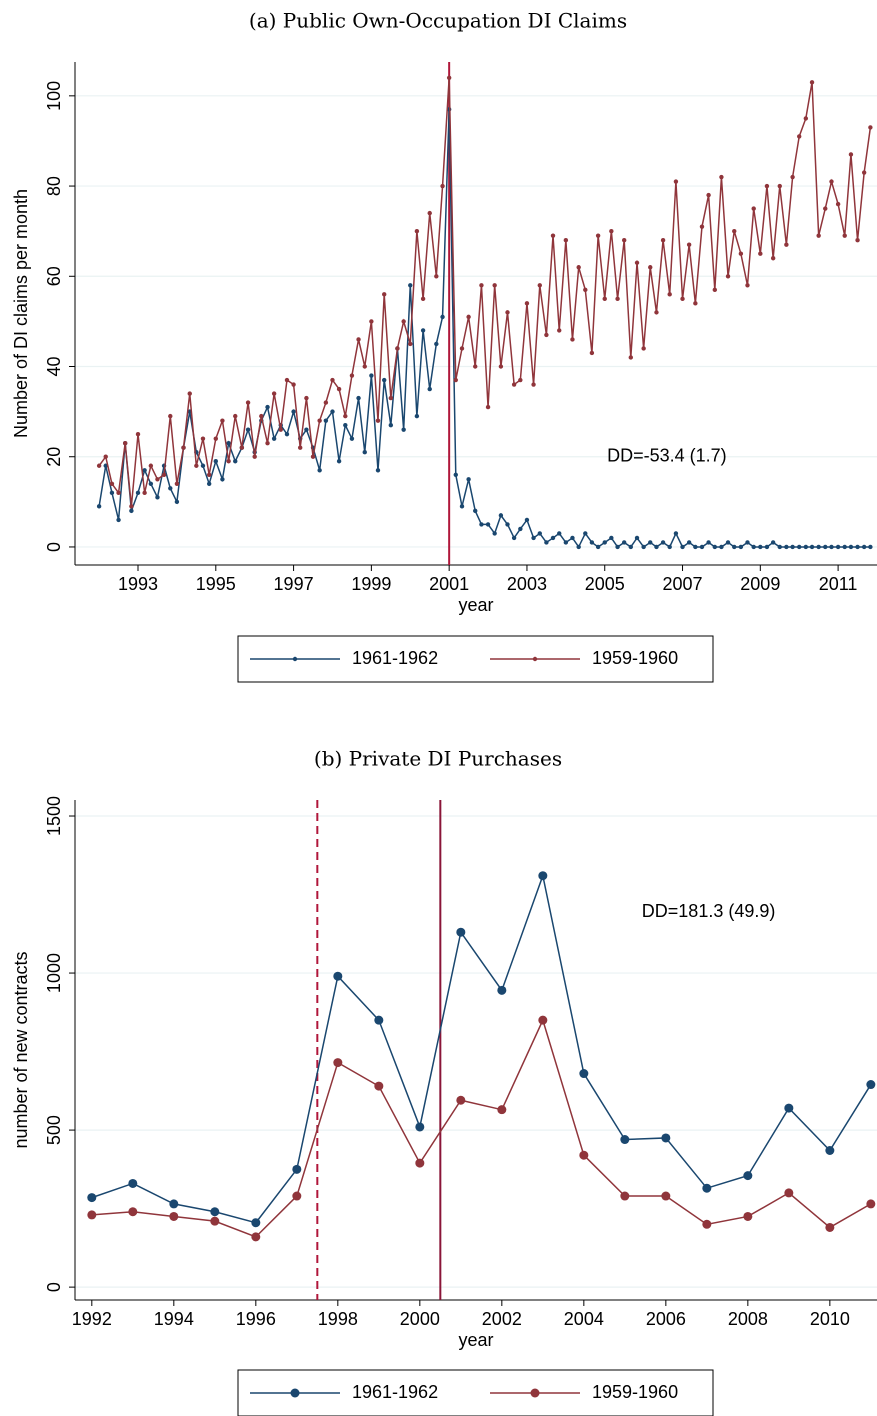 The image size is (877, 1416). Describe the element at coordinates (438, 759) in the screenshot. I see `chart-title: (b) Private DI Purchases` at that location.